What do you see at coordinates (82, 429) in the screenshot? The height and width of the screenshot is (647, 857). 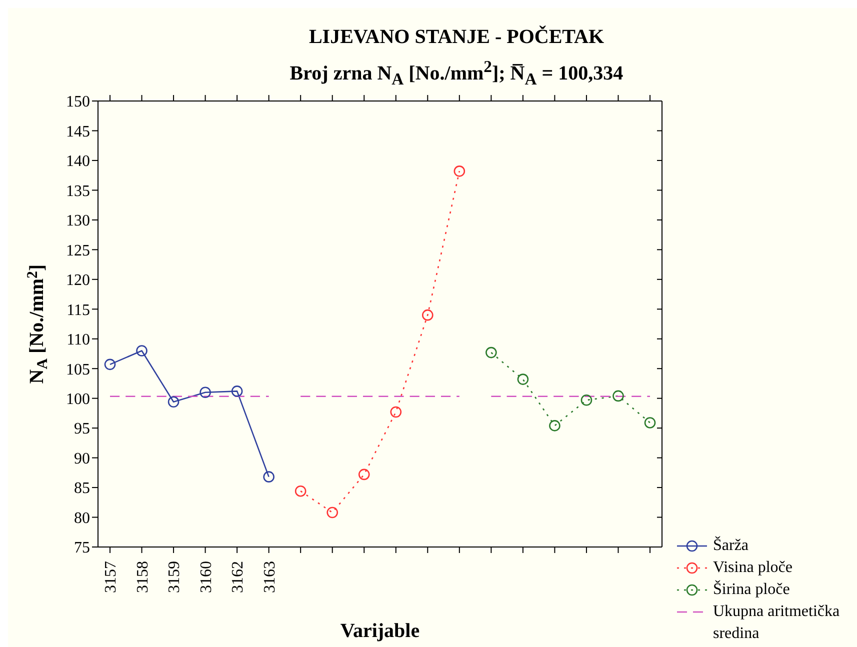 I see `y-tick-label: 95` at bounding box center [82, 429].